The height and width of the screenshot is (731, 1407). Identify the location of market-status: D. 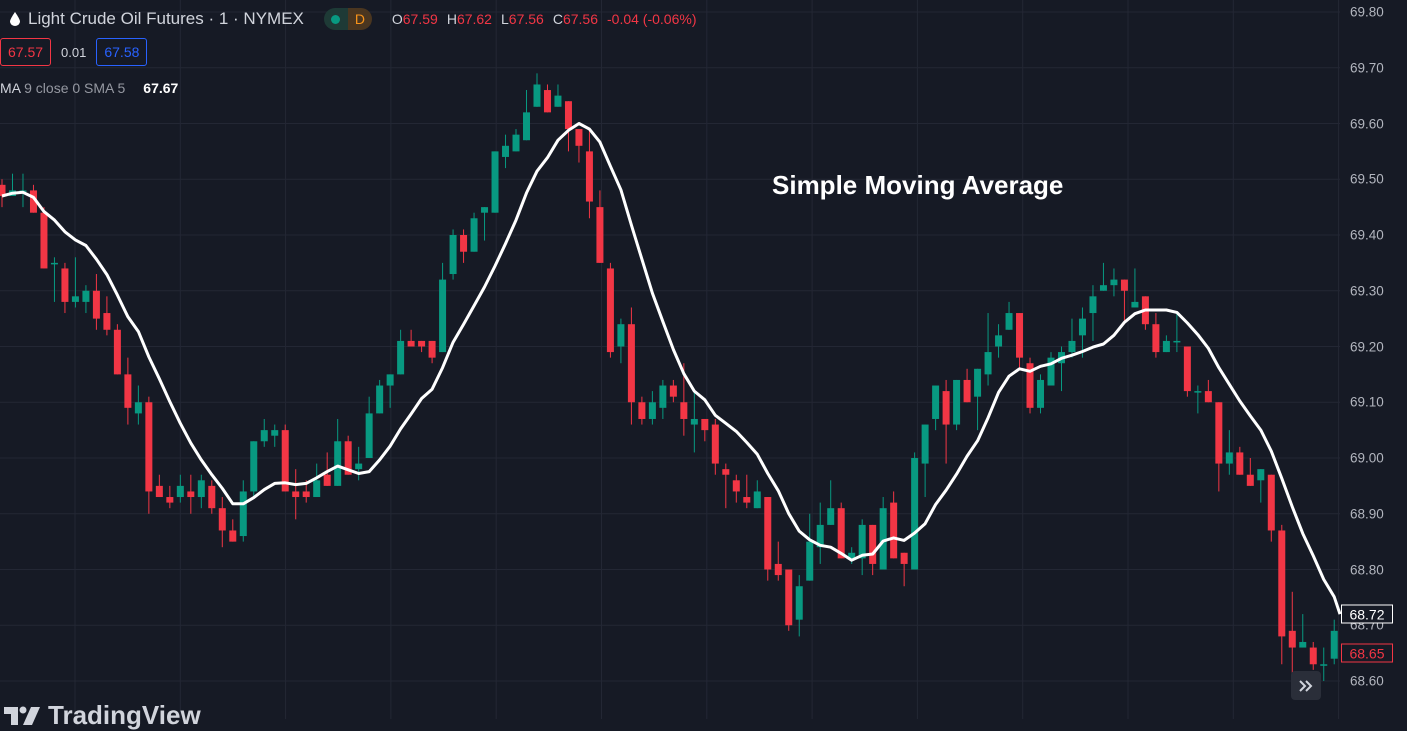
(347, 19).